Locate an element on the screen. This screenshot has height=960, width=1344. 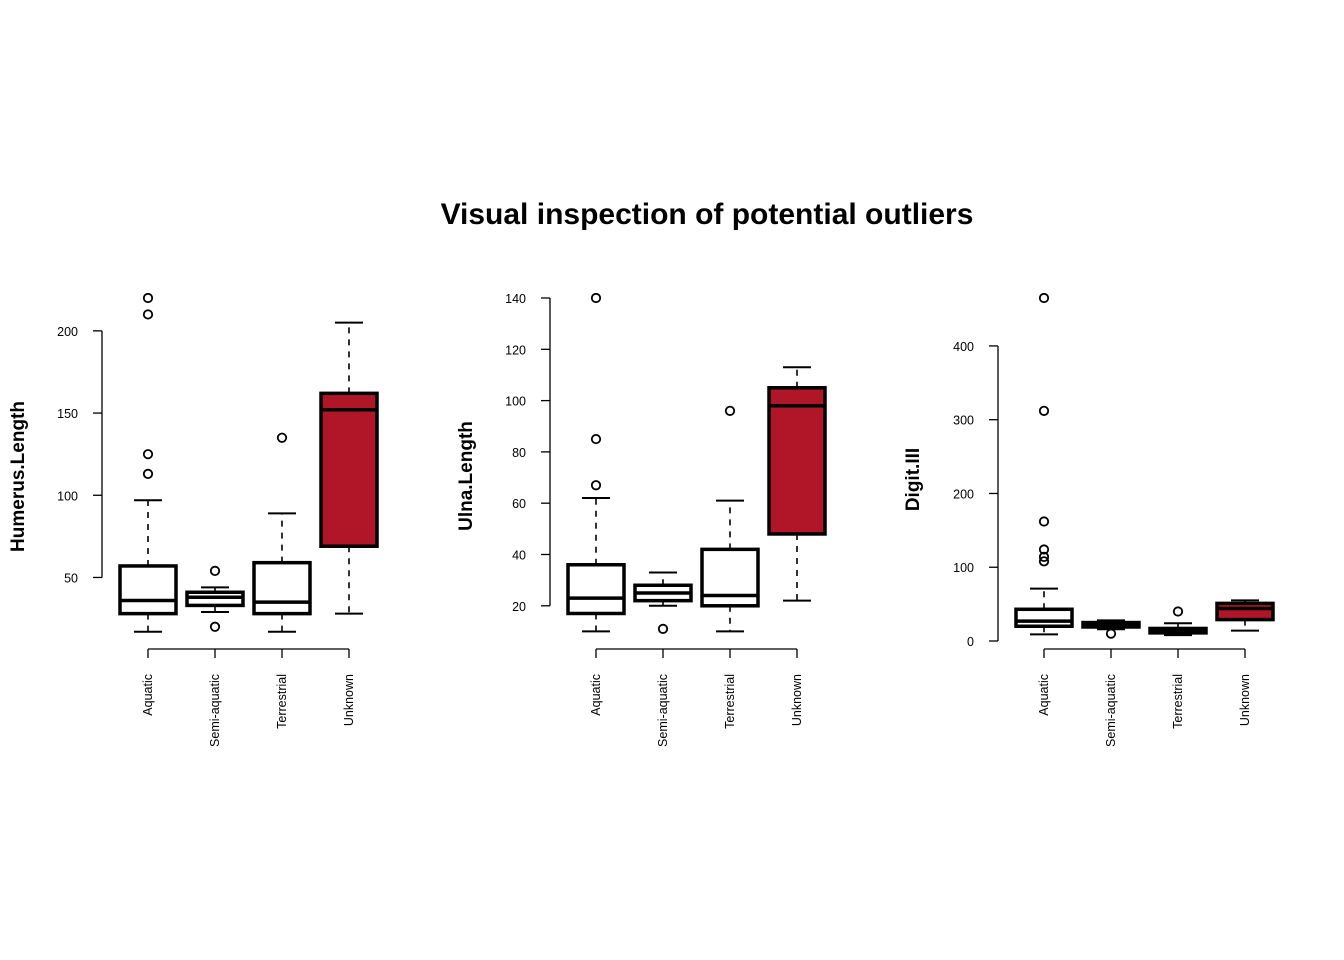
y-tick-label: 120 is located at coordinates (515, 350).